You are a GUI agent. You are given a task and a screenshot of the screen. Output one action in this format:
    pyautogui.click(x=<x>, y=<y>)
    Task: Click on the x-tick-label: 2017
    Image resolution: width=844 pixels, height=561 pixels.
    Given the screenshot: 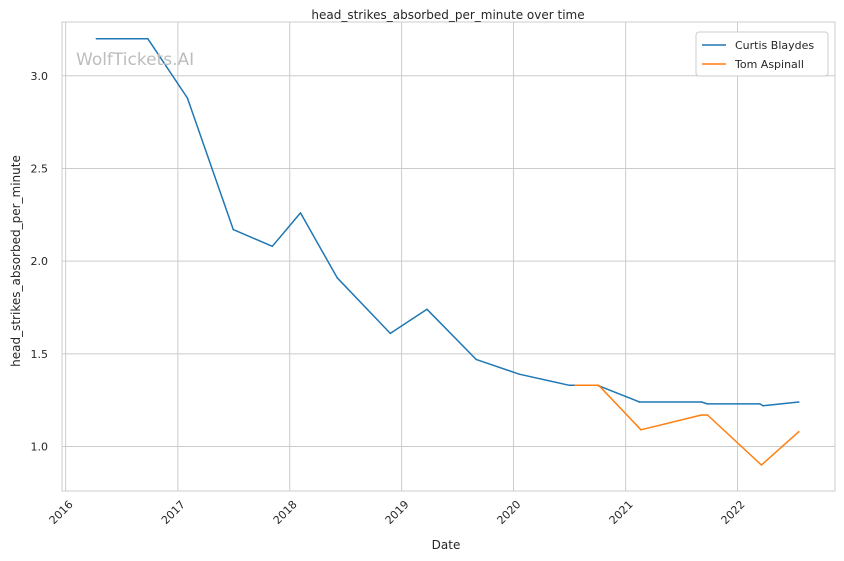 What is the action you would take?
    pyautogui.click(x=173, y=512)
    